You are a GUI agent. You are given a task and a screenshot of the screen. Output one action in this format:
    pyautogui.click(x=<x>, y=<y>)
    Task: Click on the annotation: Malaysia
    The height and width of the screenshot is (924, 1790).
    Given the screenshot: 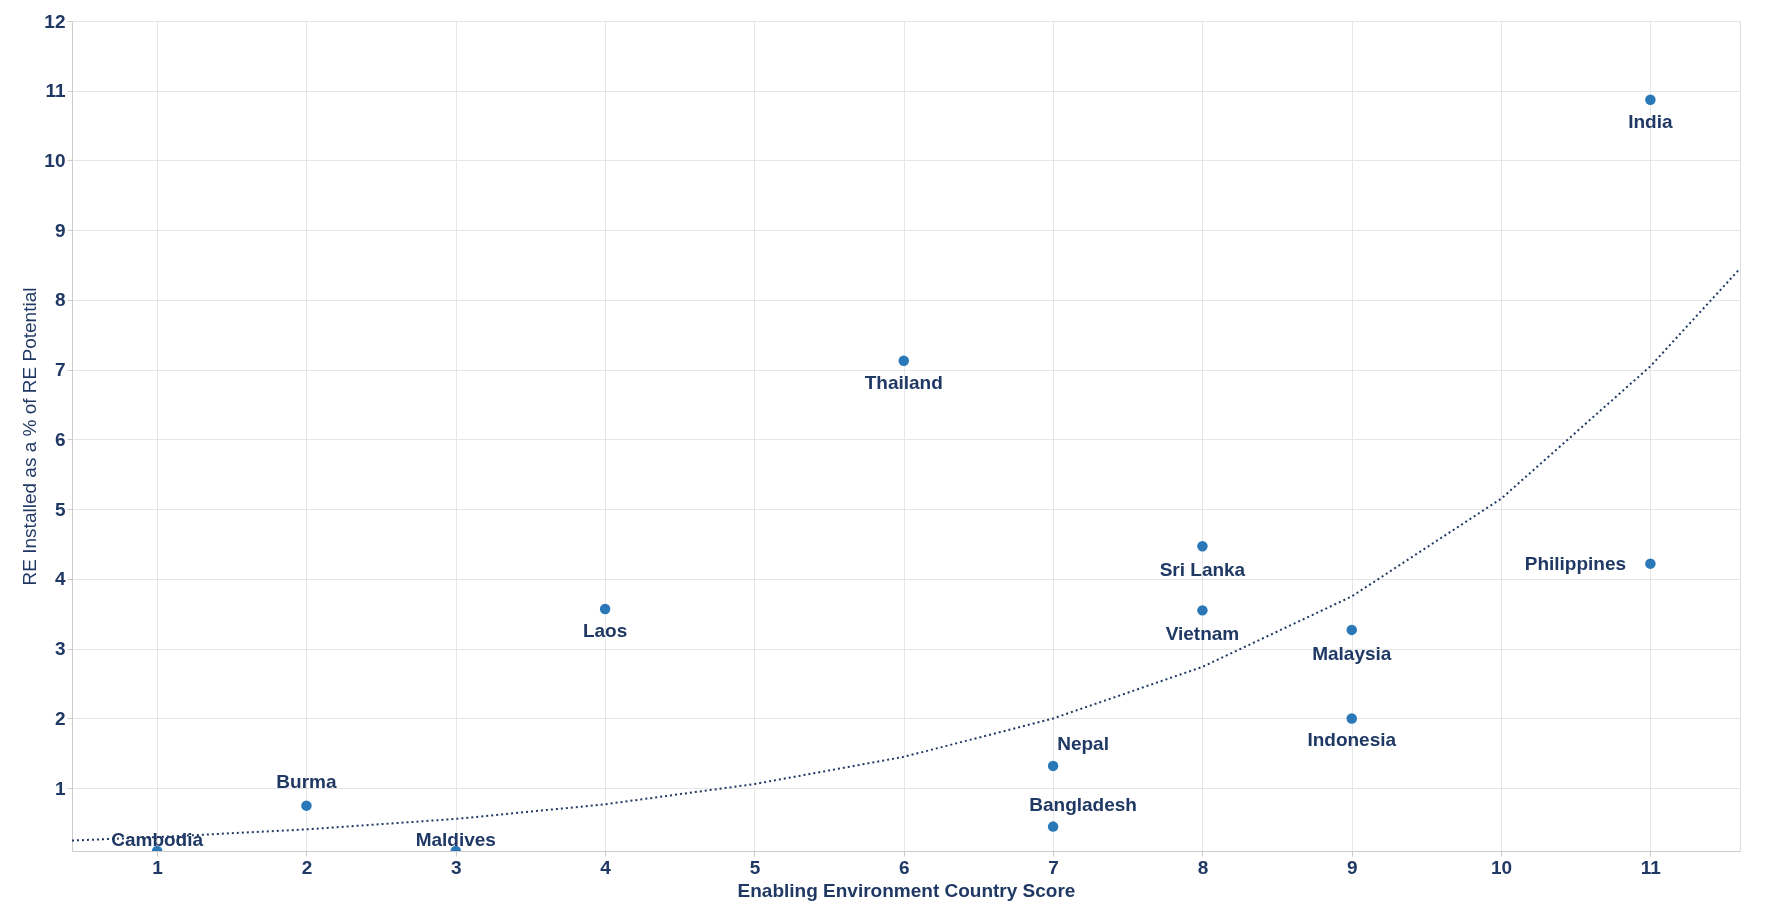 What is the action you would take?
    pyautogui.click(x=1352, y=653)
    